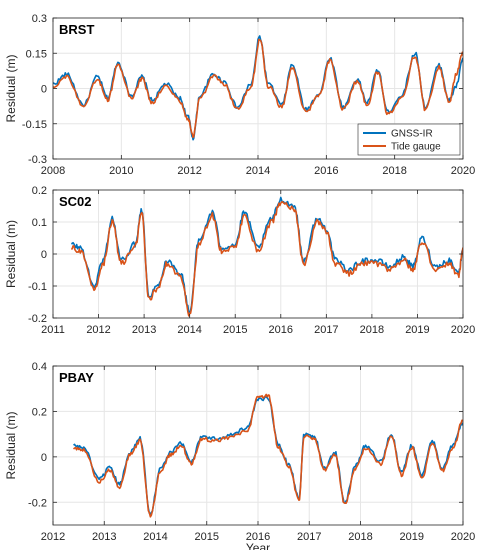 This screenshot has height=550, width=489. What do you see at coordinates (39, 19) in the screenshot?
I see `y-tick-label: 0.3` at bounding box center [39, 19].